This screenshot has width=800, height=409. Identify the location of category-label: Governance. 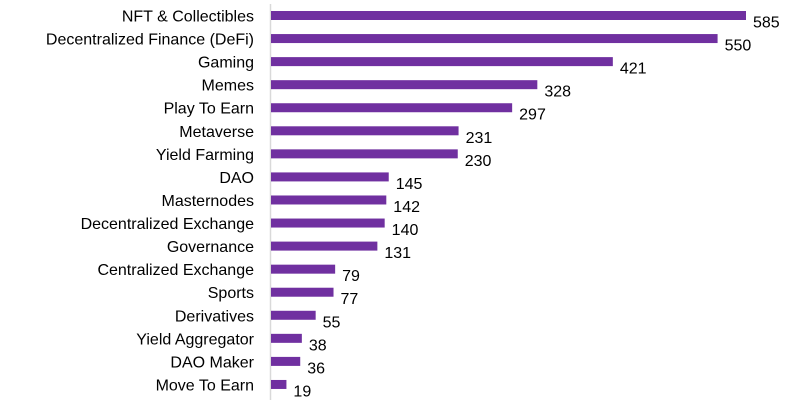
(210, 247).